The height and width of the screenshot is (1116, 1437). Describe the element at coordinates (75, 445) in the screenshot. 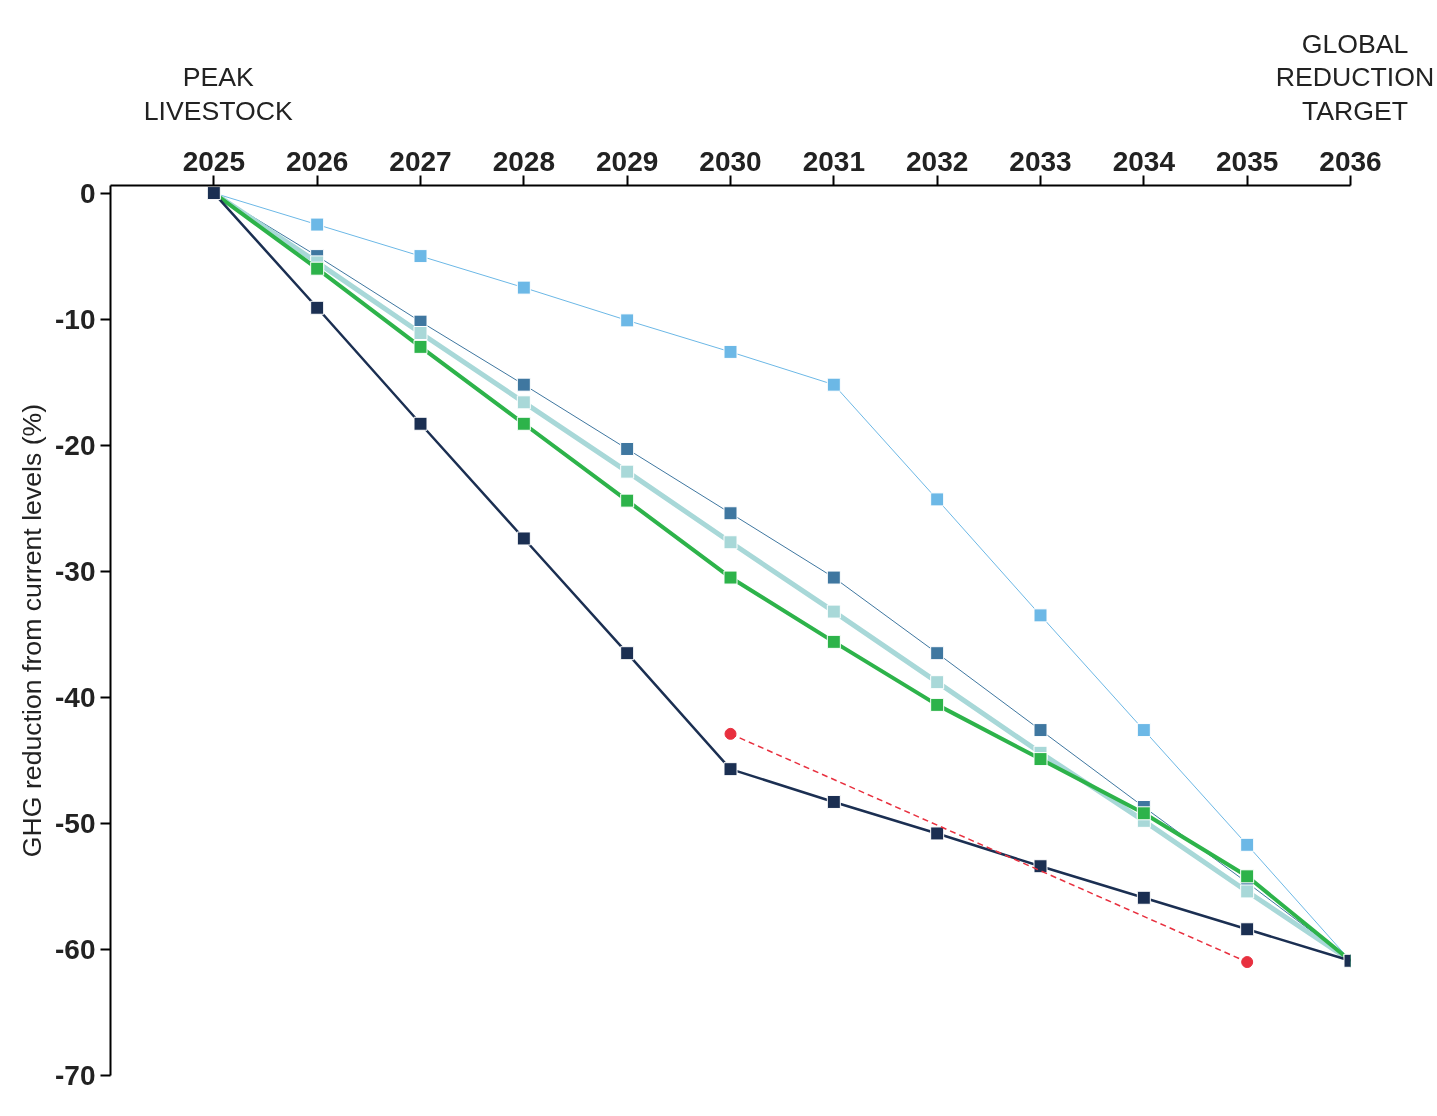

I see `y-tick-label: -20` at that location.